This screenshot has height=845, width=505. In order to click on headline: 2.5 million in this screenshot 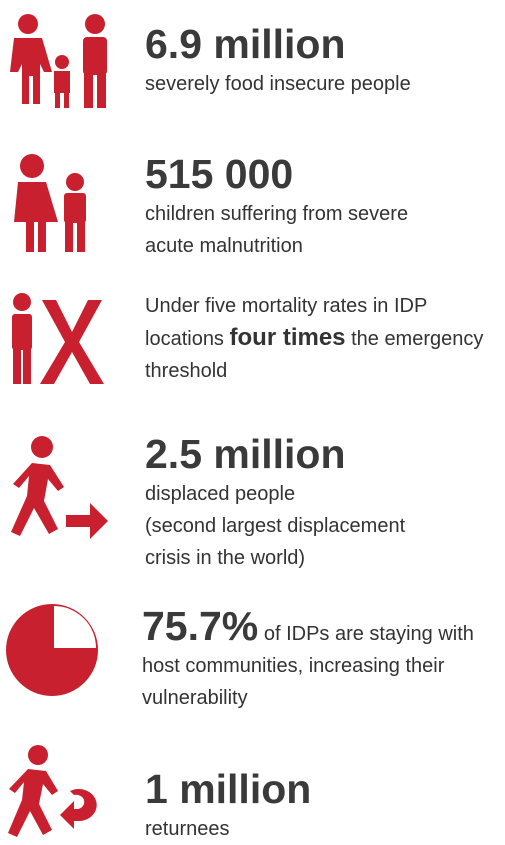, I will do `click(245, 454)`.